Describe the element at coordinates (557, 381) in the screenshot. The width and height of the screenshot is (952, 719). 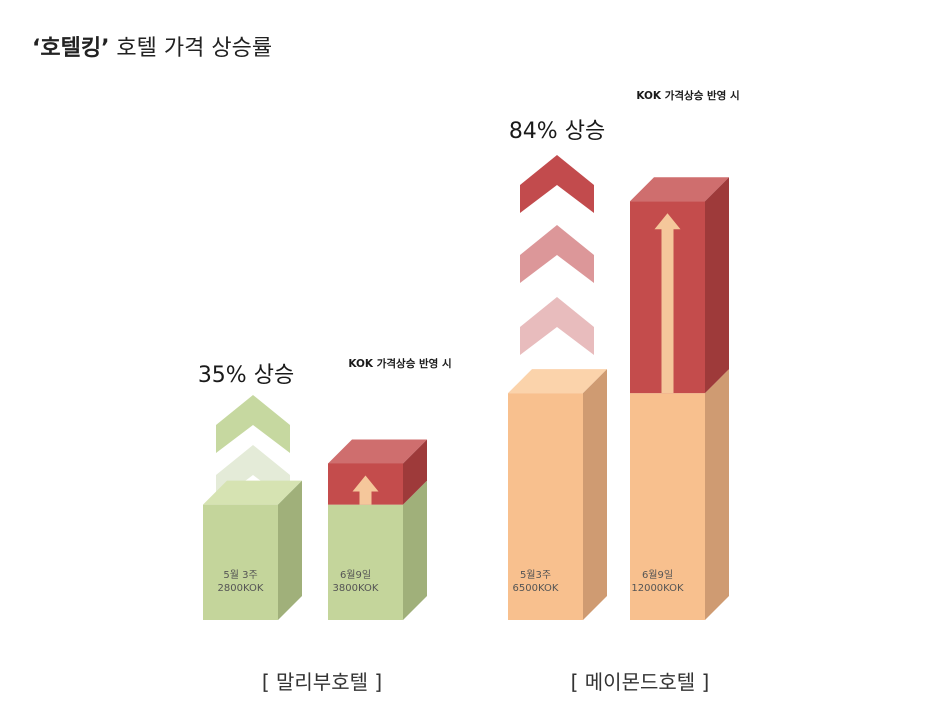
I see `group-2-bar-1-top` at that location.